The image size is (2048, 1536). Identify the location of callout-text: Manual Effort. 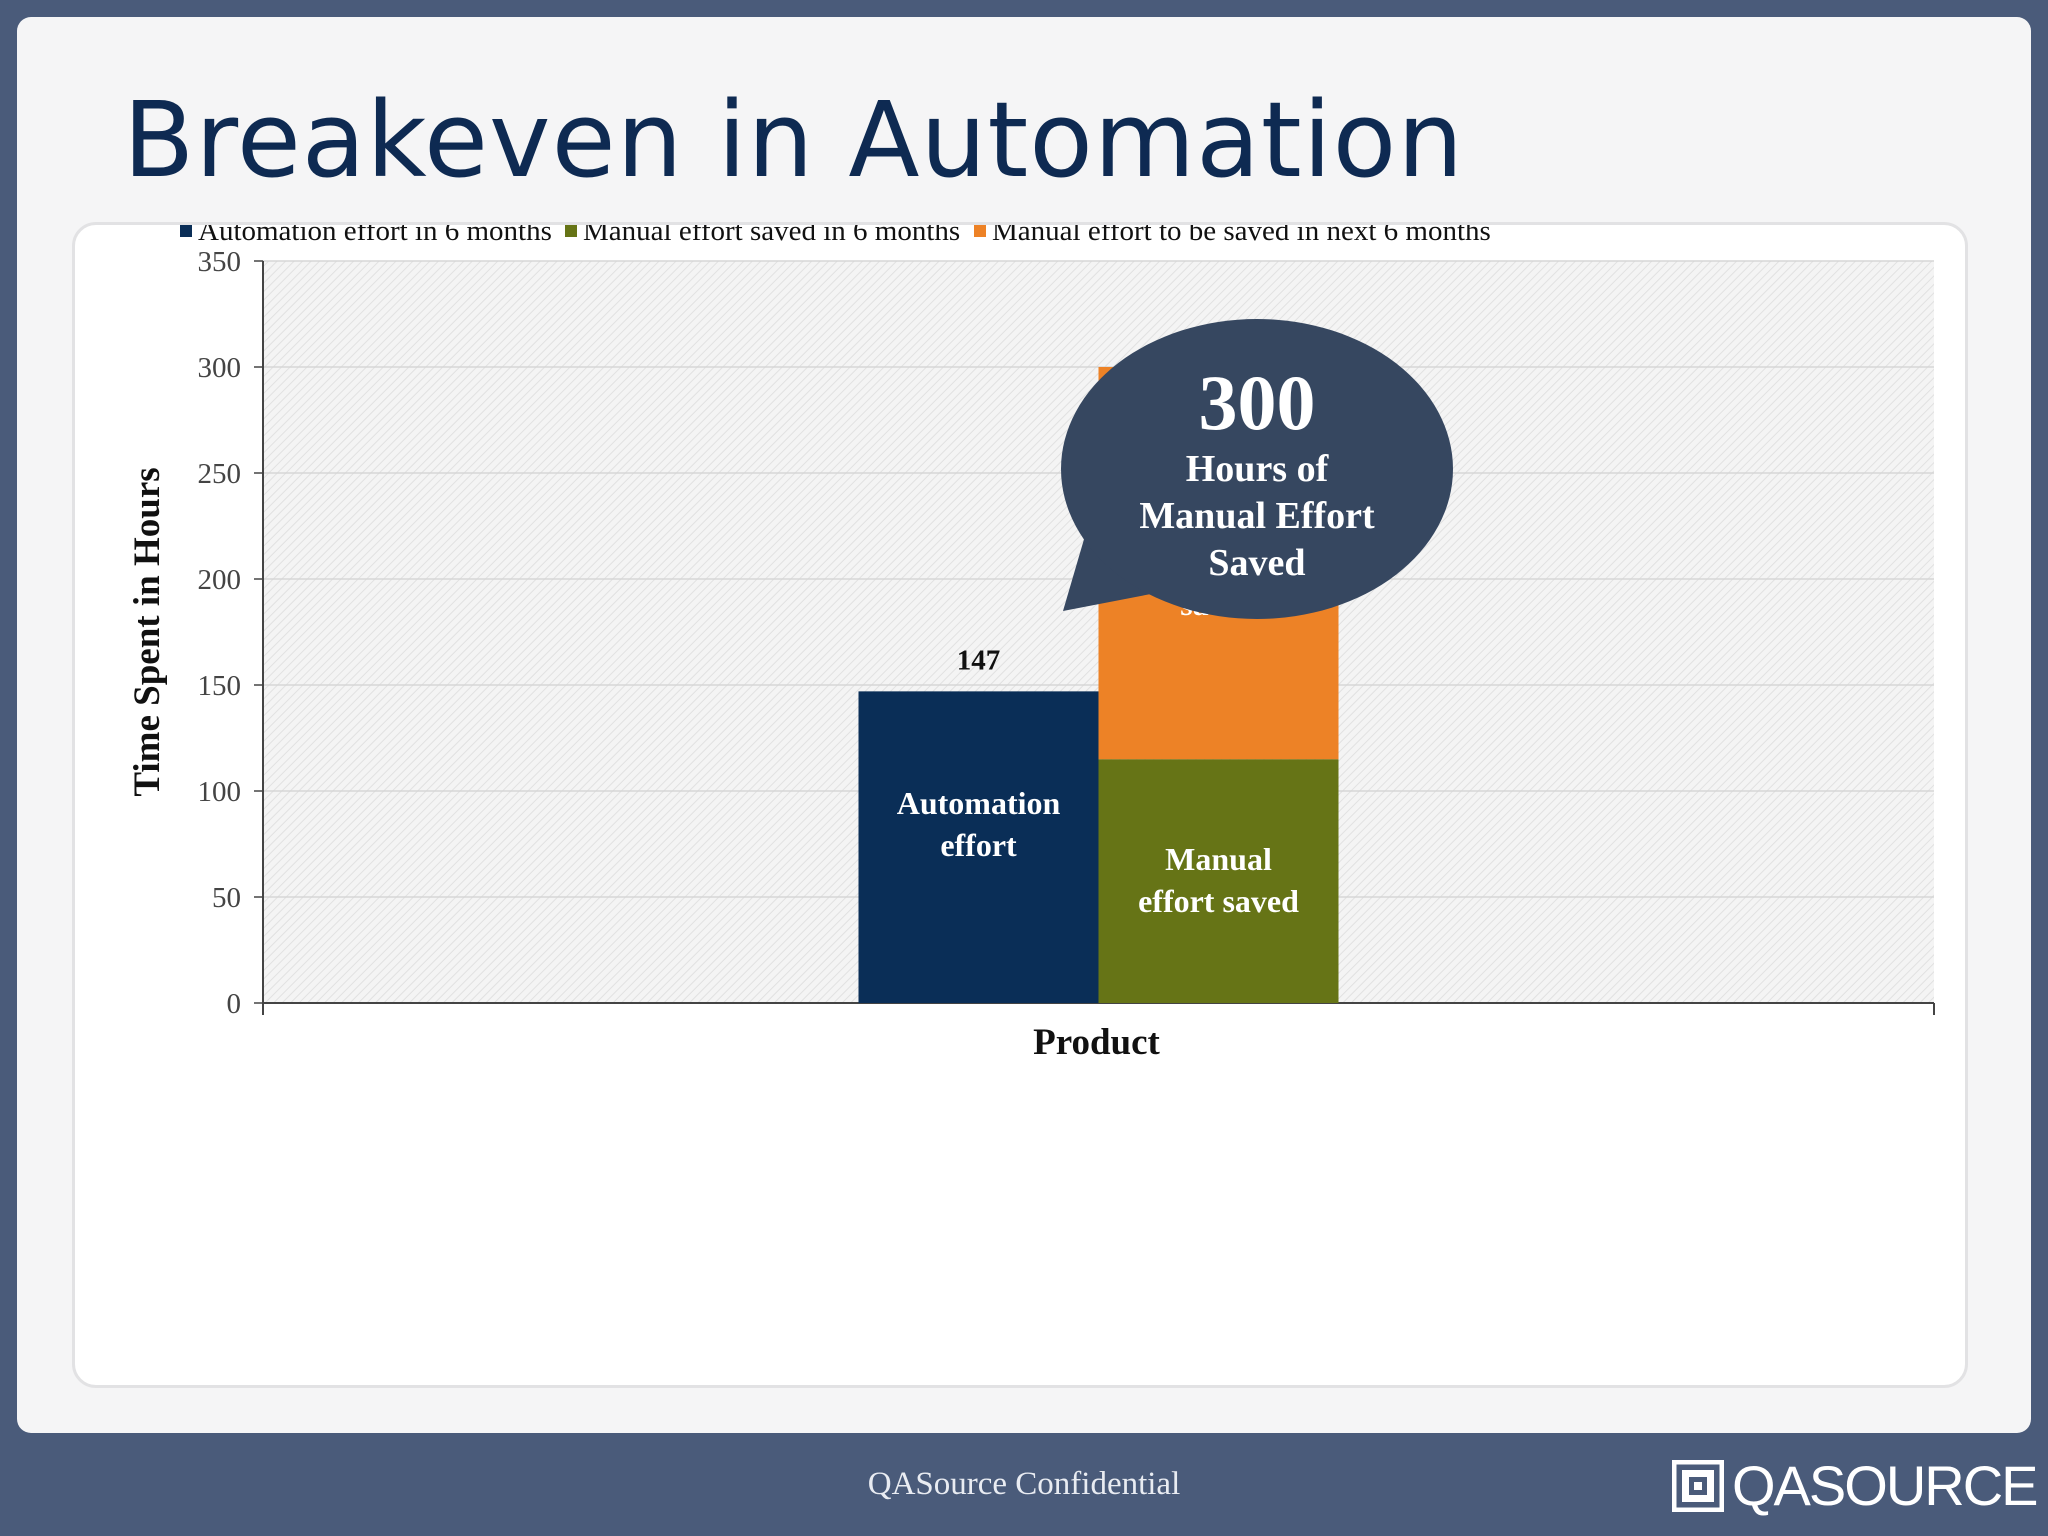
(1257, 516).